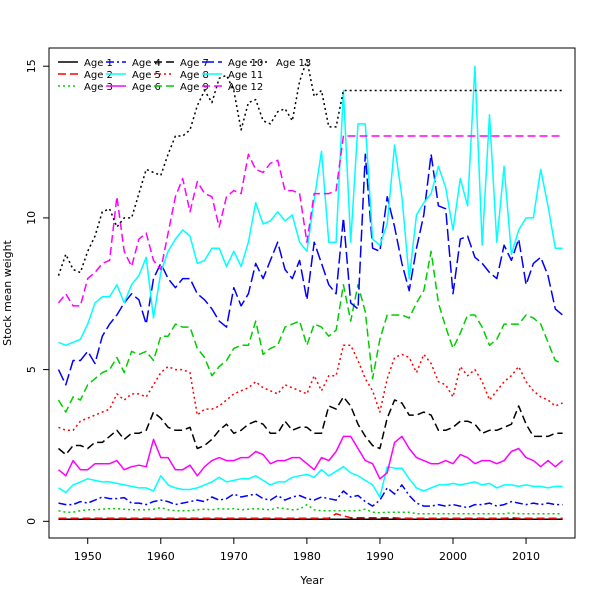 The image size is (600, 600). What do you see at coordinates (234, 556) in the screenshot?
I see `x-tick-label: 1970` at bounding box center [234, 556].